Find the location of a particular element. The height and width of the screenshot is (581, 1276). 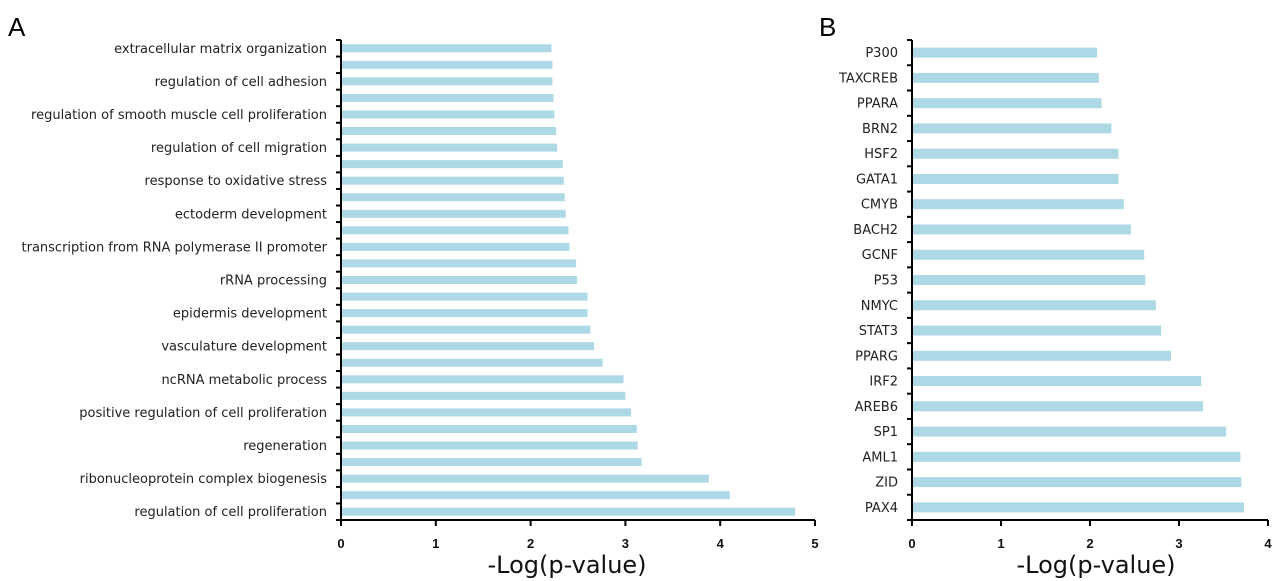

panel-b-category-label: GATA1 is located at coordinates (877, 179).